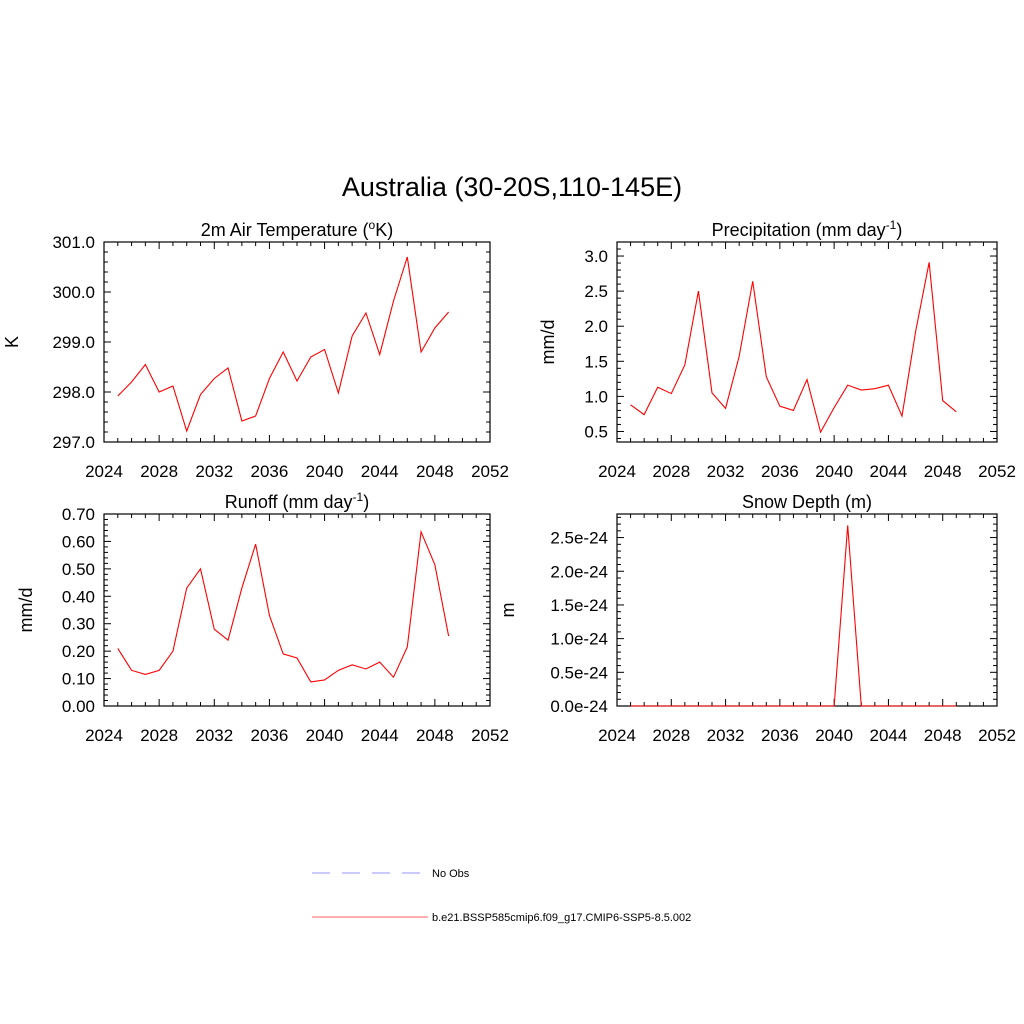 This screenshot has width=1024, height=1024. I want to click on title-part: Snow Depth (m), so click(807, 502).